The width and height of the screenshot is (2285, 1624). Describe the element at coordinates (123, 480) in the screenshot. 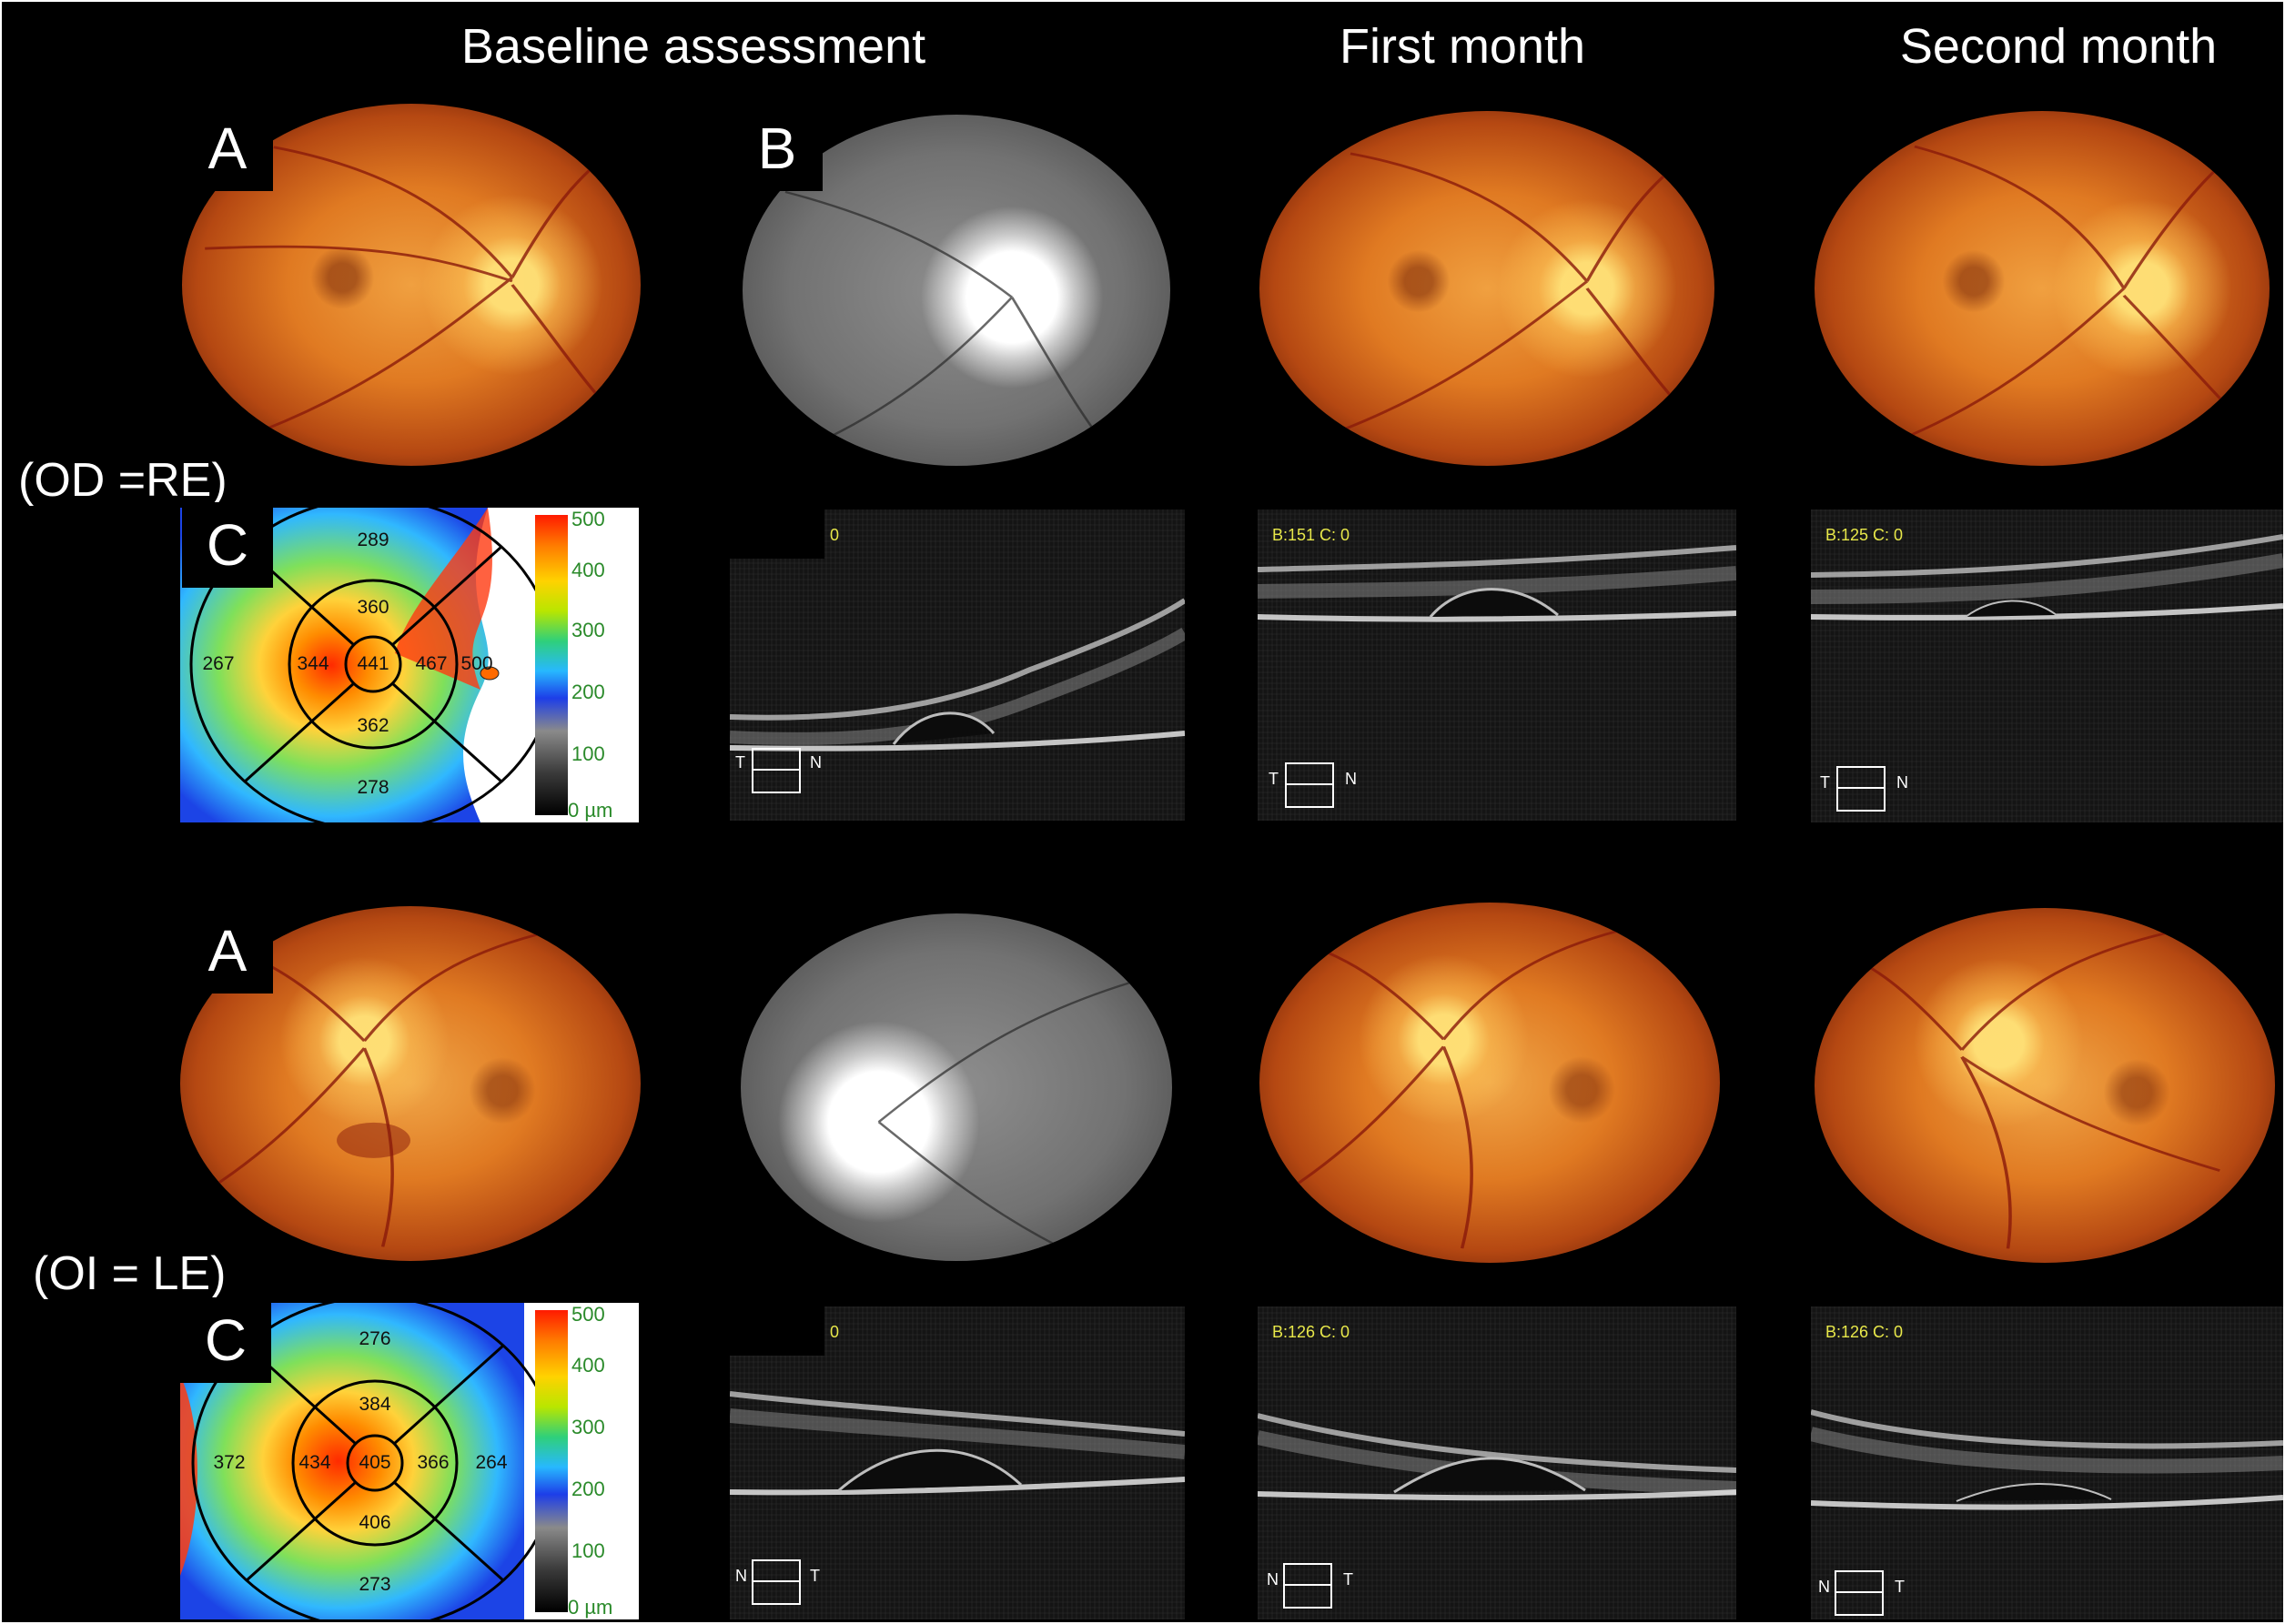

I see `eye-label-right: (OD =RE)` at that location.